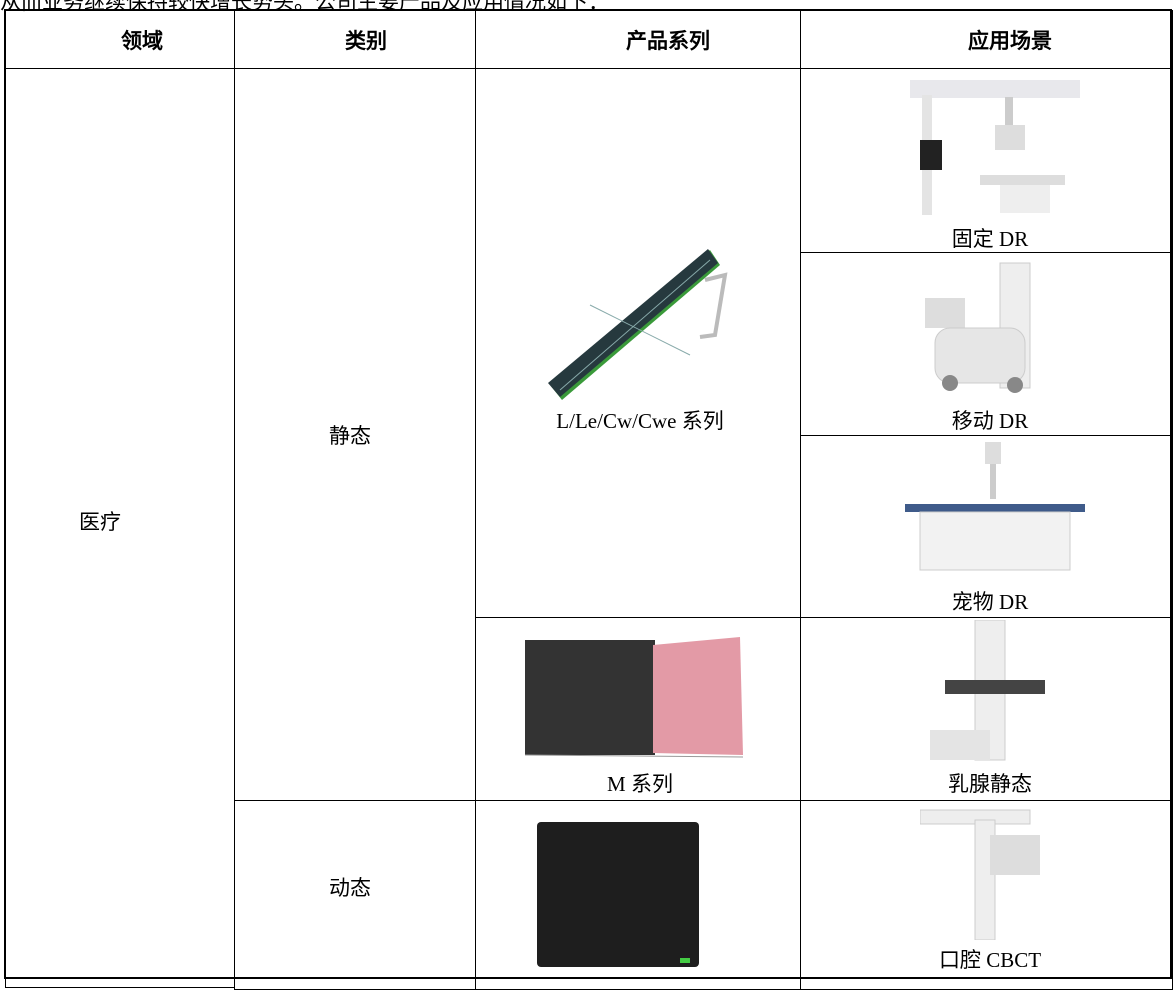 The height and width of the screenshot is (990, 1173). What do you see at coordinates (990, 239) in the screenshot?
I see `scenario-label: 固定 DR` at bounding box center [990, 239].